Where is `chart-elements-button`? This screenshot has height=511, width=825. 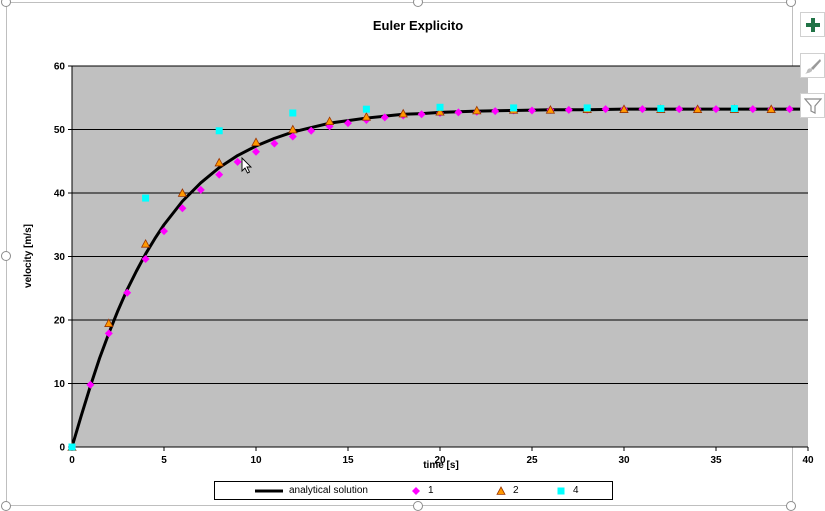 chart-elements-button is located at coordinates (812, 24).